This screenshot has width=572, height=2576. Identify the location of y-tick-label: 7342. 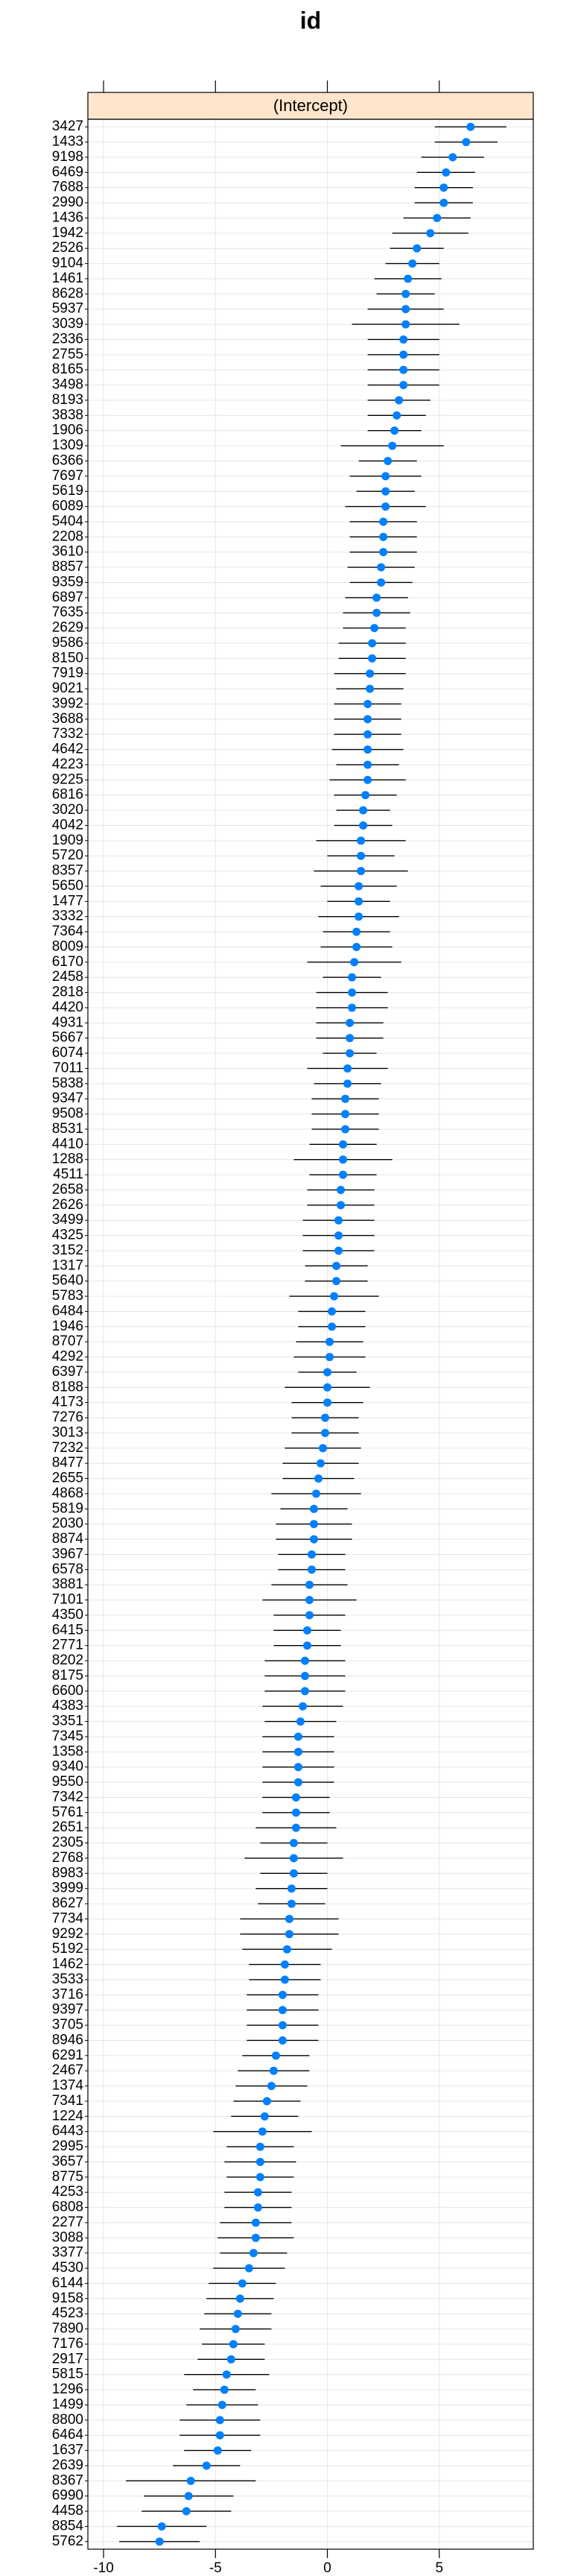
(67, 1797).